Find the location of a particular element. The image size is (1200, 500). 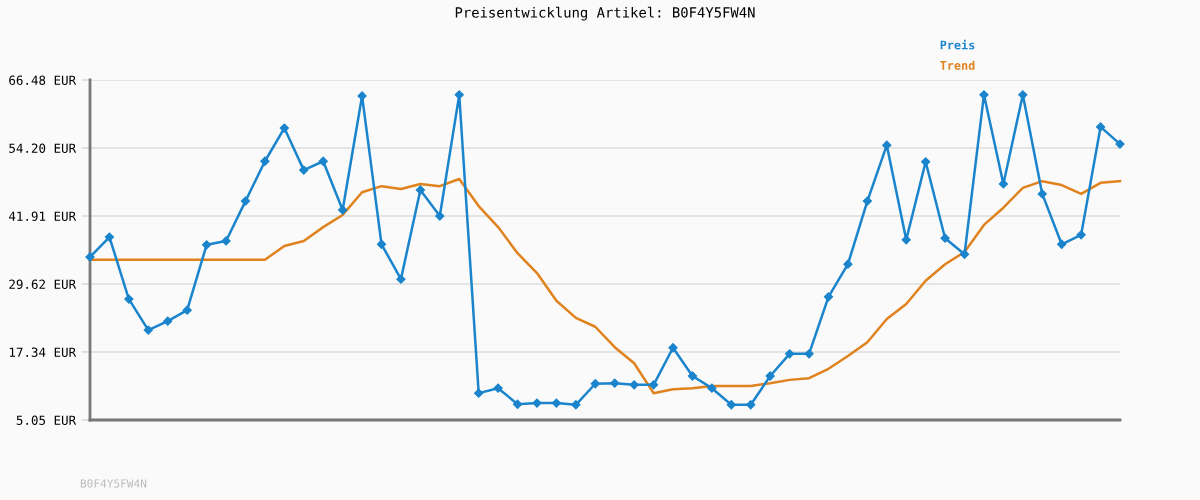

y-tick-label: 5.05 EUR is located at coordinates (46, 420).